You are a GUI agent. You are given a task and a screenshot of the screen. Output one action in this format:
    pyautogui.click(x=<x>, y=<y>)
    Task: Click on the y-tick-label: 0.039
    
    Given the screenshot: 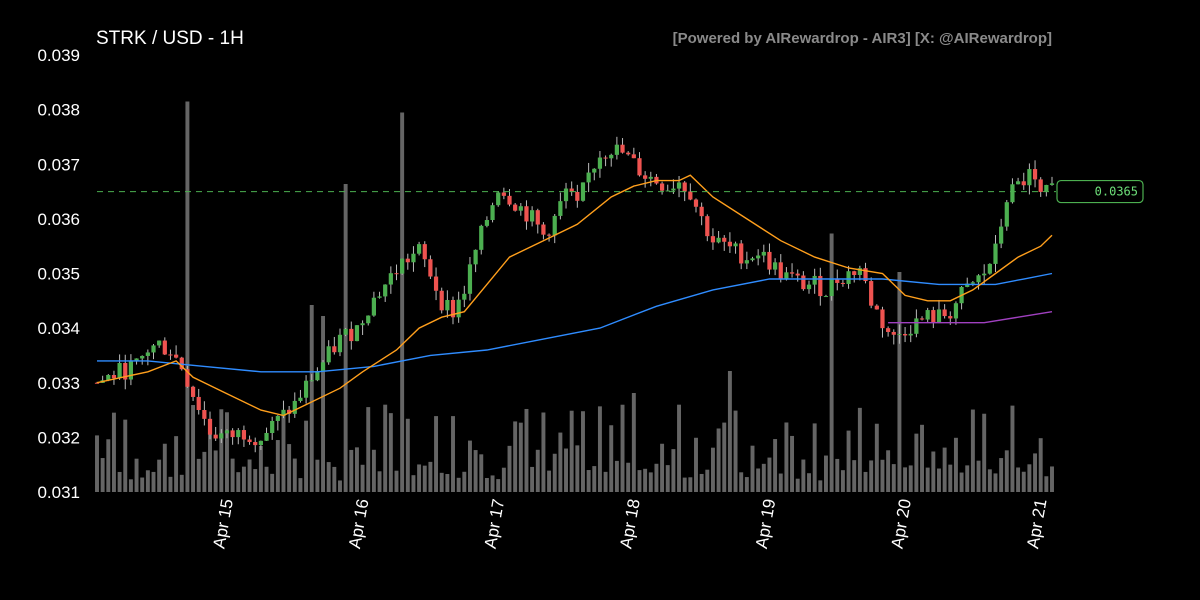 What is the action you would take?
    pyautogui.click(x=58, y=55)
    